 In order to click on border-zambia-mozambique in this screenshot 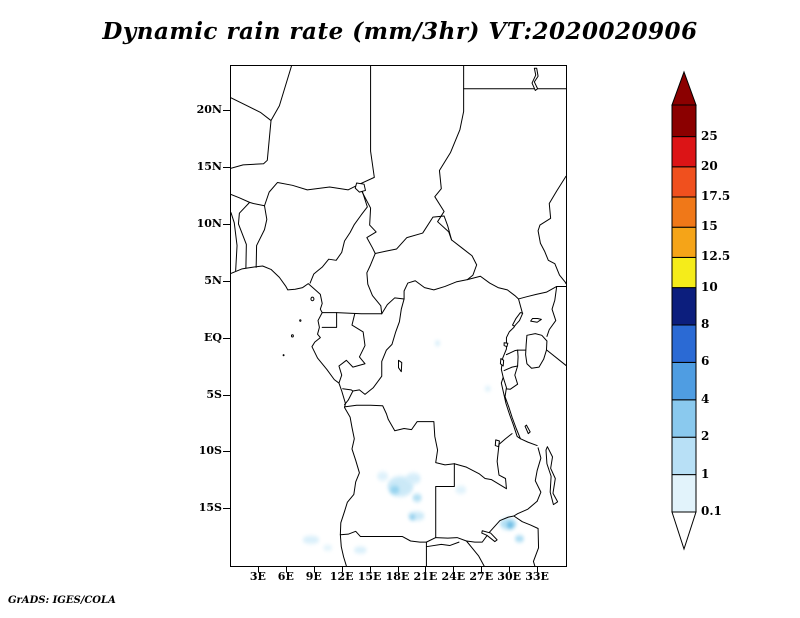, I will do `click(525, 508)`.